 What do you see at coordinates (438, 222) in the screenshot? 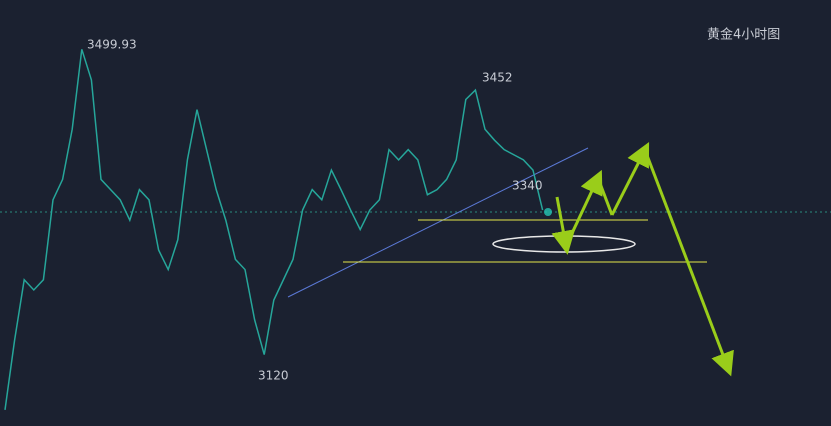
I see `trend-line` at bounding box center [438, 222].